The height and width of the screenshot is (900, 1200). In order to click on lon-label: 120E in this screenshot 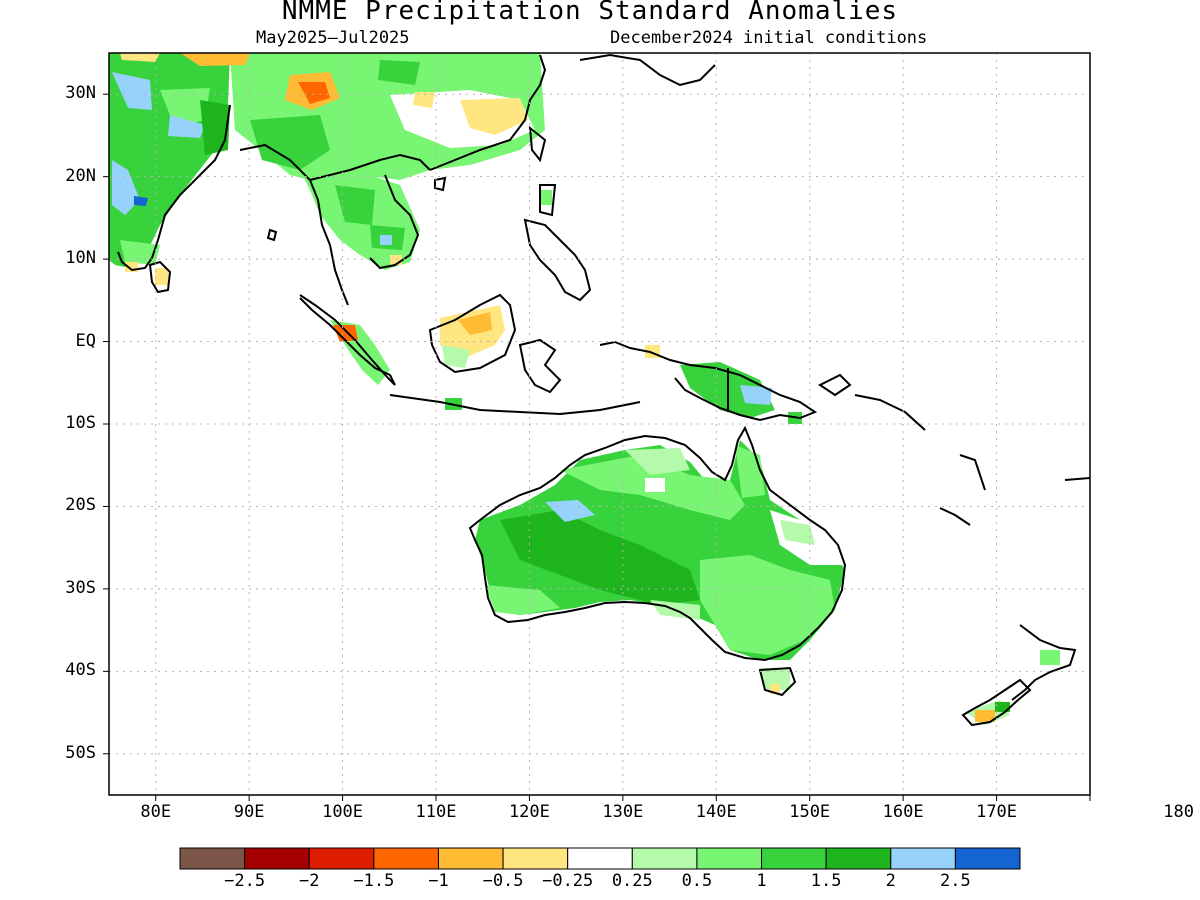, I will do `click(529, 812)`.